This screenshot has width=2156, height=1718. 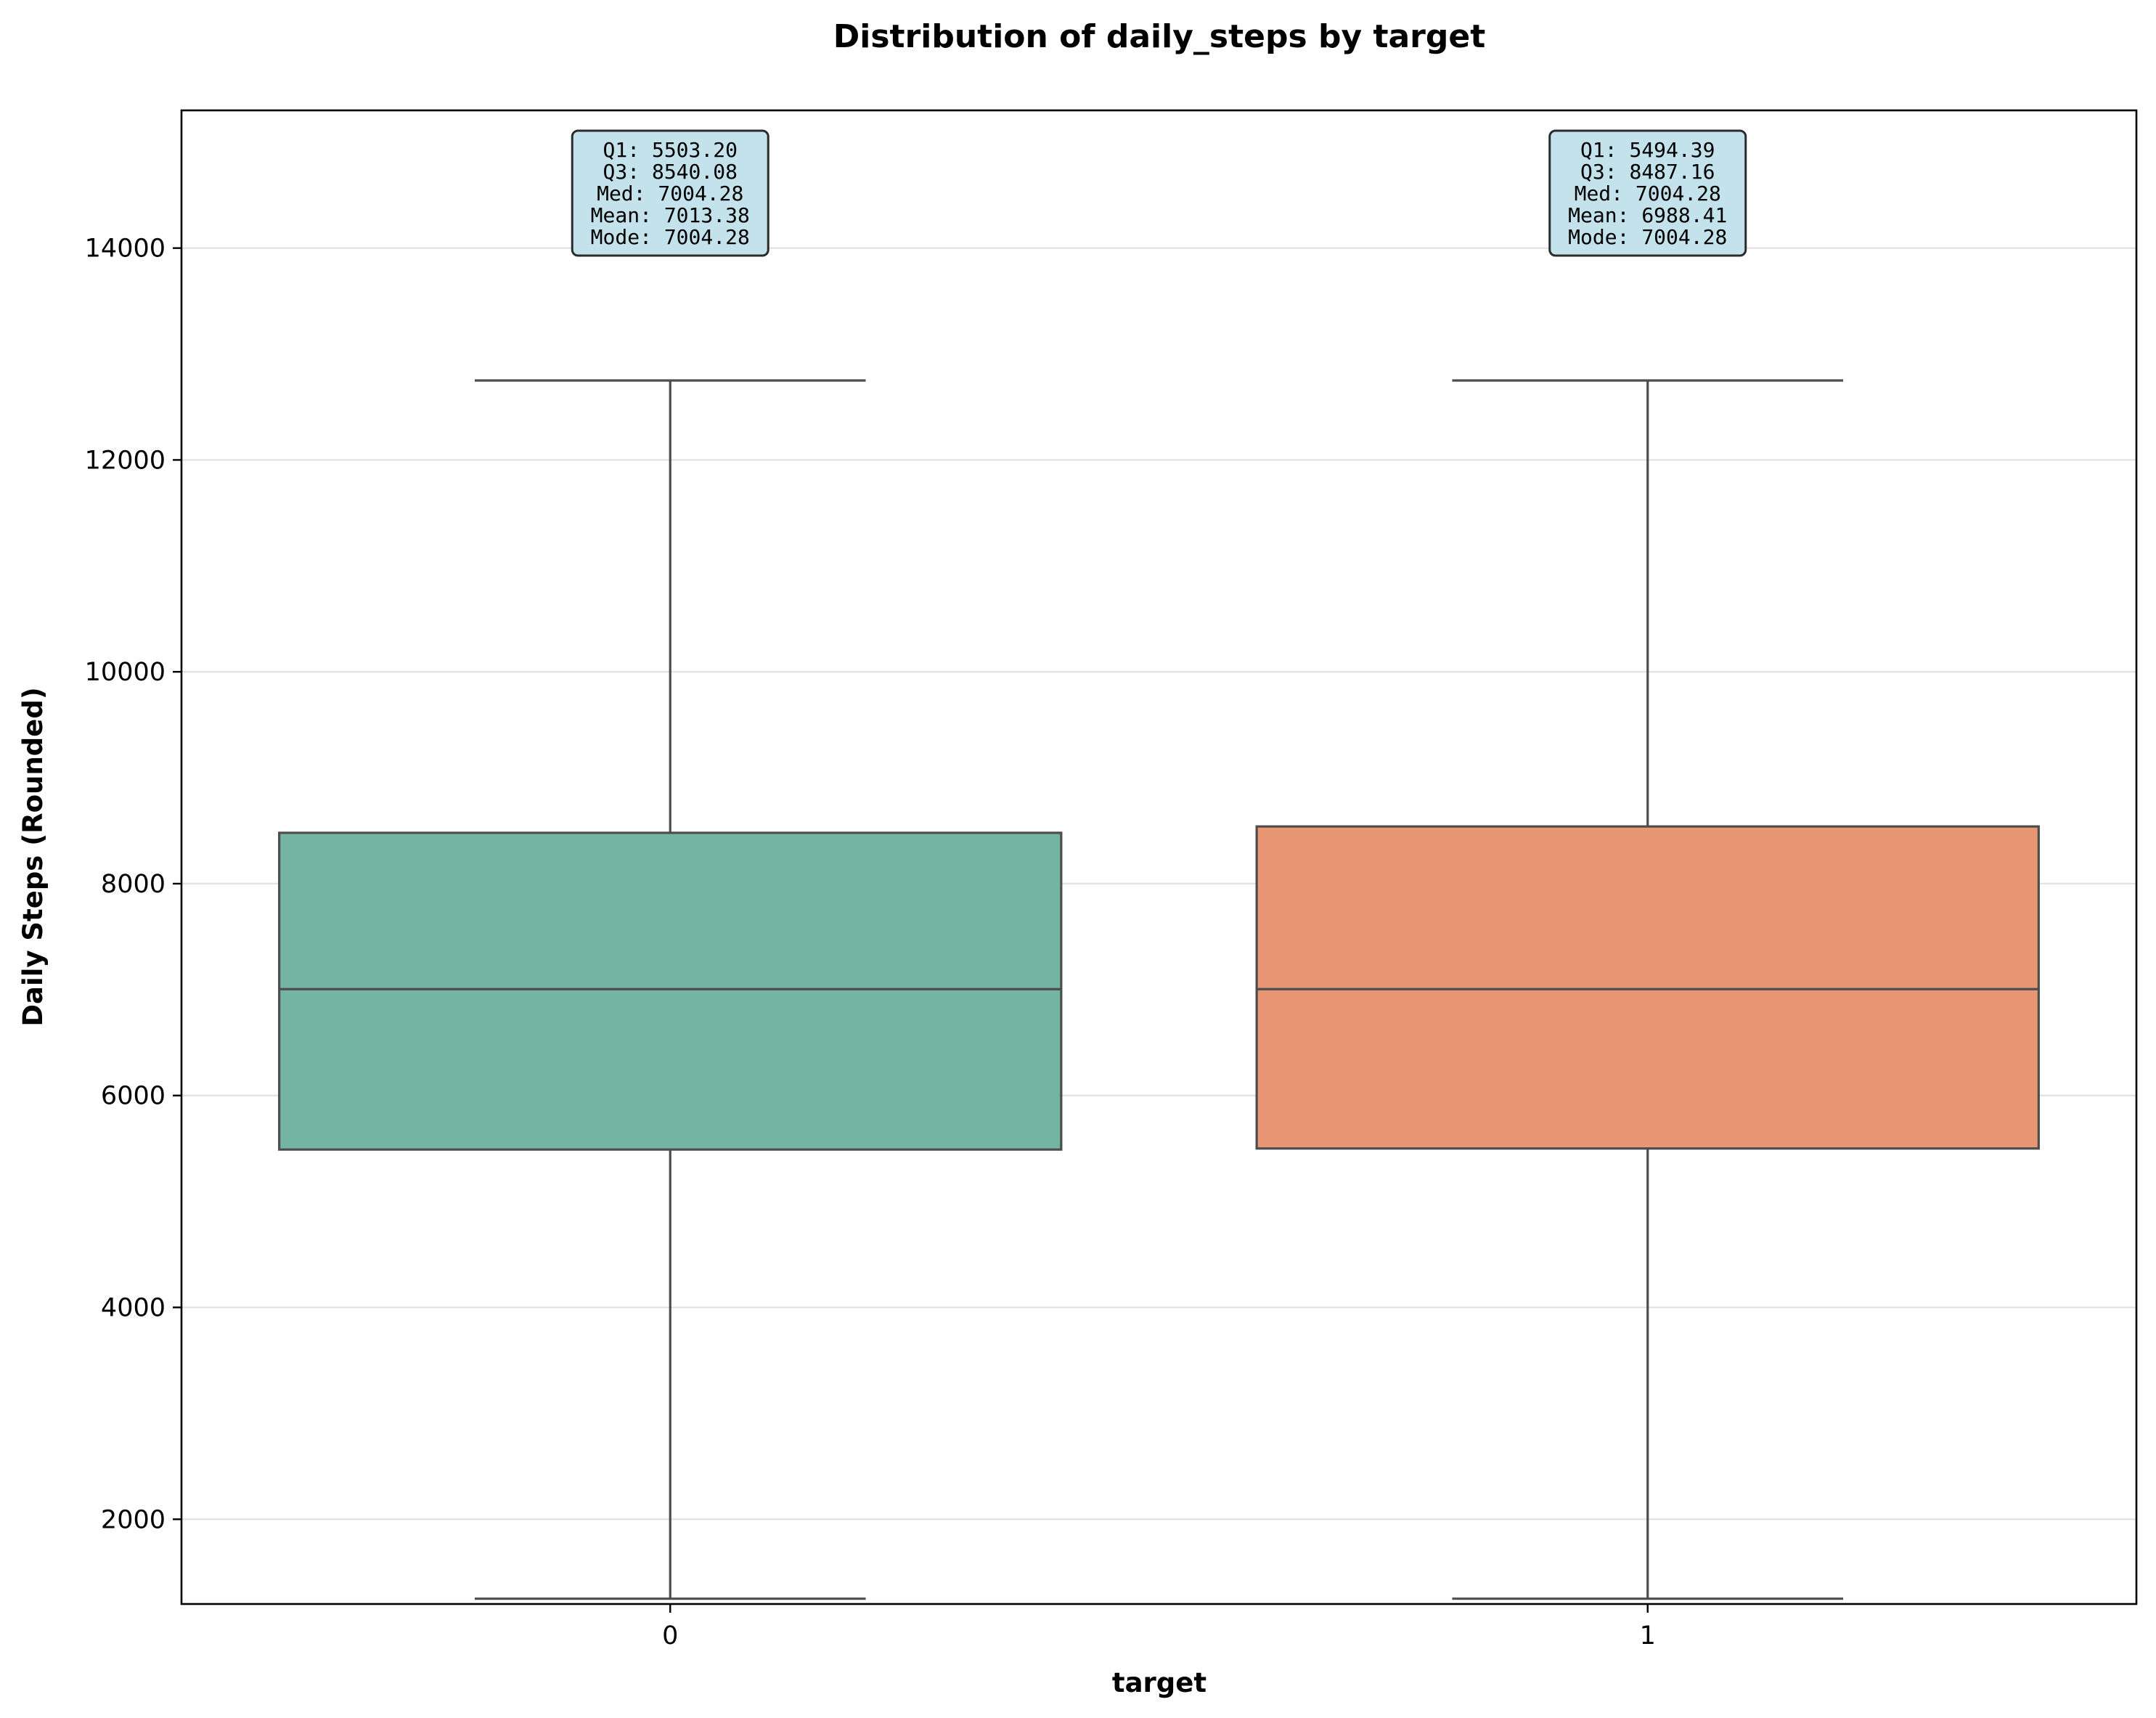 I want to click on stats-line: Mean: 7013.38, so click(x=671, y=215).